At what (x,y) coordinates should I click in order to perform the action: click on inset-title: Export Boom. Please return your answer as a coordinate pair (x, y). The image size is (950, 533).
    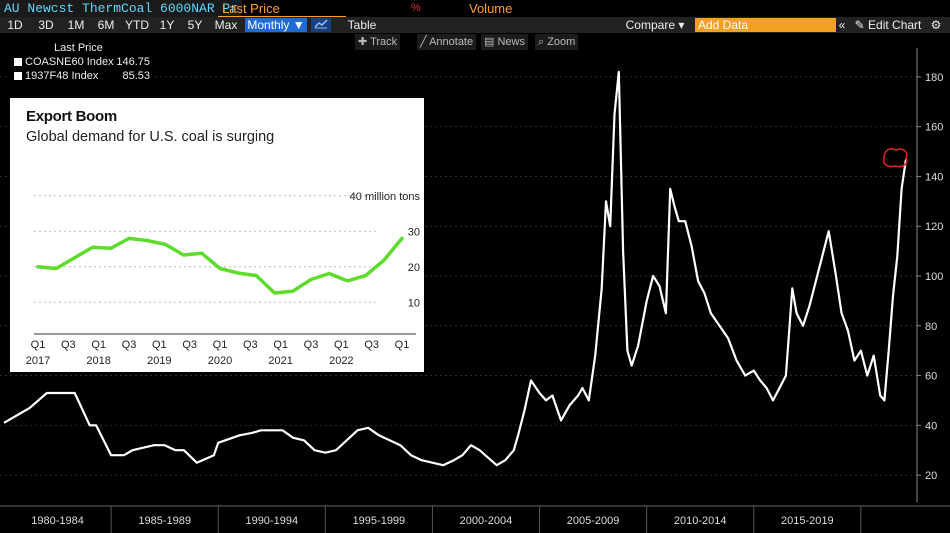
    Looking at the image, I should click on (71, 116).